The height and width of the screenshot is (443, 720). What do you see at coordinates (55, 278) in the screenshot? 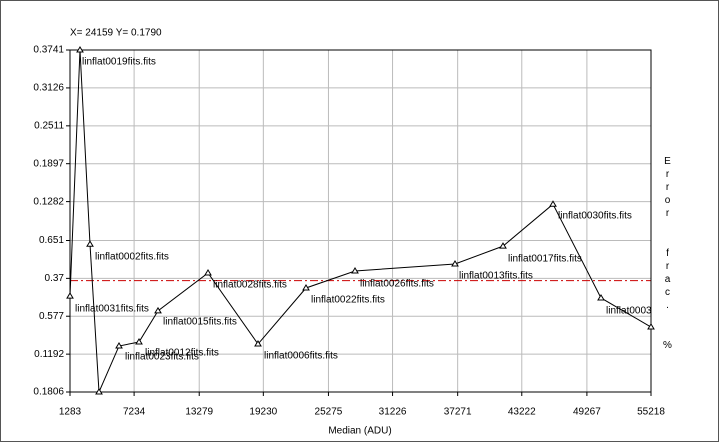
I see `y-tick-label: 0.37` at bounding box center [55, 278].